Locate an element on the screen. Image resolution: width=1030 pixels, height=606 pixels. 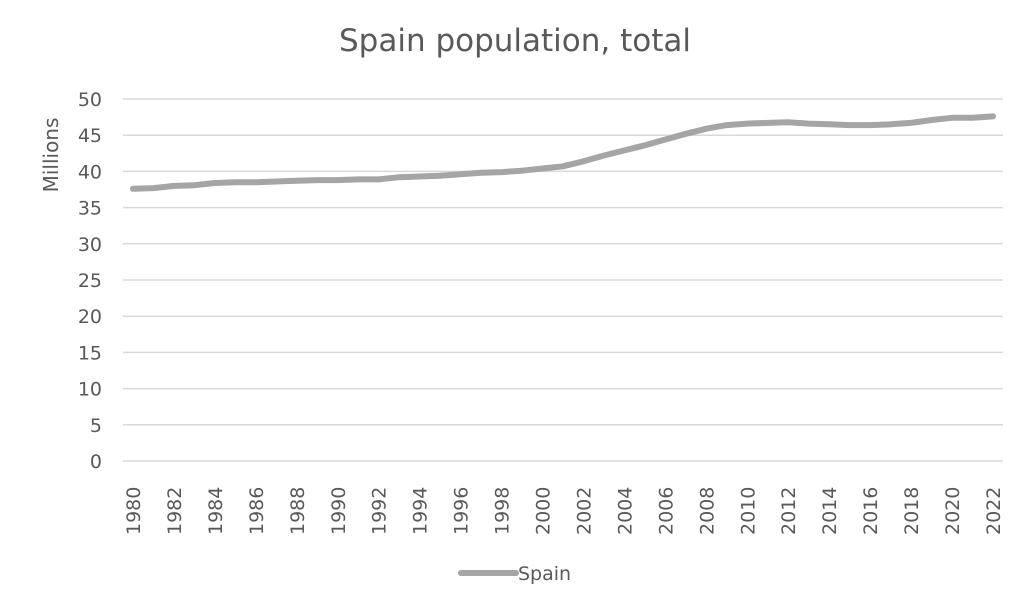
x-tick-label: 2006 is located at coordinates (666, 511).